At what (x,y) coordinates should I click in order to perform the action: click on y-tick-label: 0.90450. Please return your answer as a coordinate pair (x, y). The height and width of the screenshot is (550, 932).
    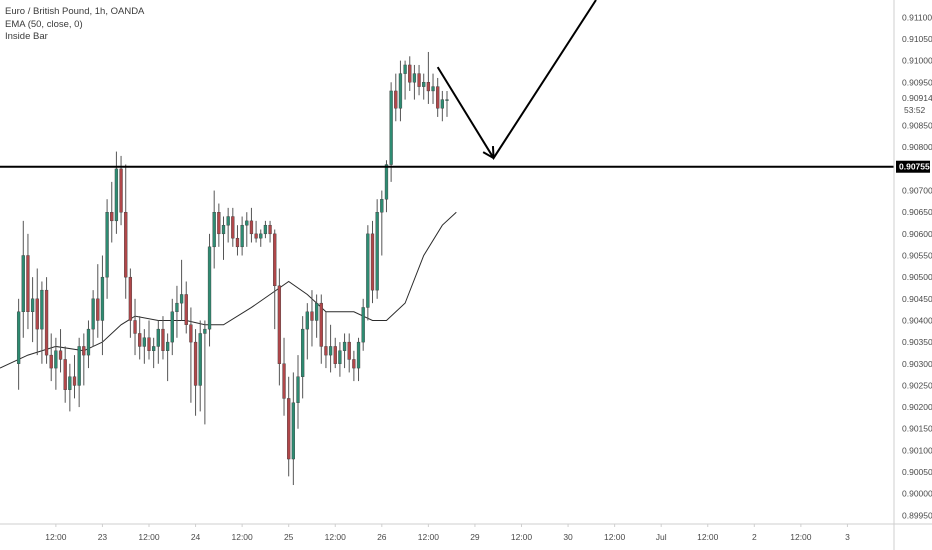
    Looking at the image, I should click on (917, 299).